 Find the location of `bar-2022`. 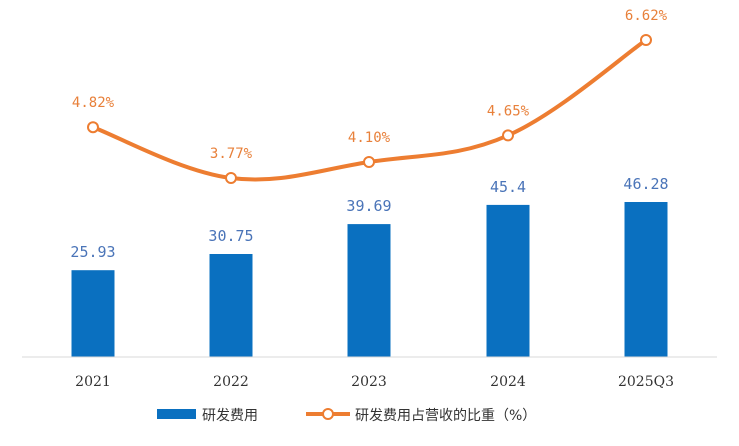

bar-2022 is located at coordinates (231, 305).